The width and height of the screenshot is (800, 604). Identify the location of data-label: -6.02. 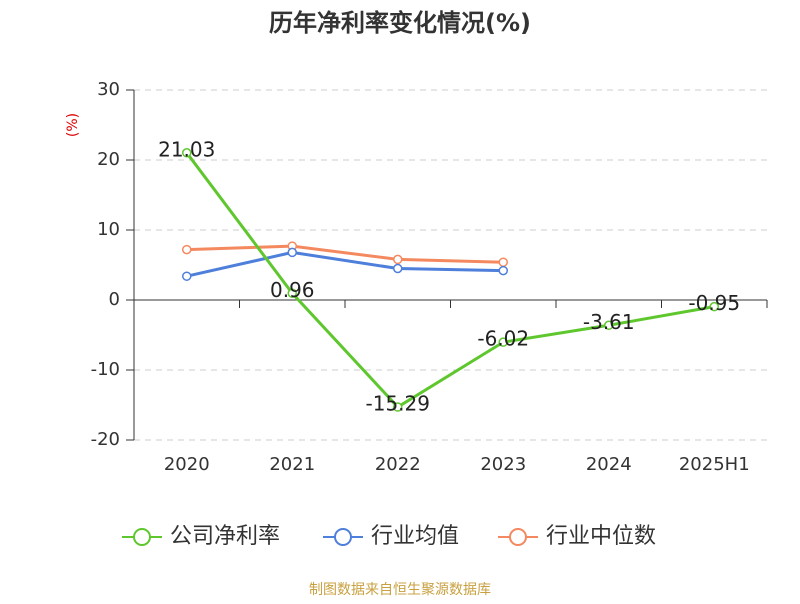
(503, 339).